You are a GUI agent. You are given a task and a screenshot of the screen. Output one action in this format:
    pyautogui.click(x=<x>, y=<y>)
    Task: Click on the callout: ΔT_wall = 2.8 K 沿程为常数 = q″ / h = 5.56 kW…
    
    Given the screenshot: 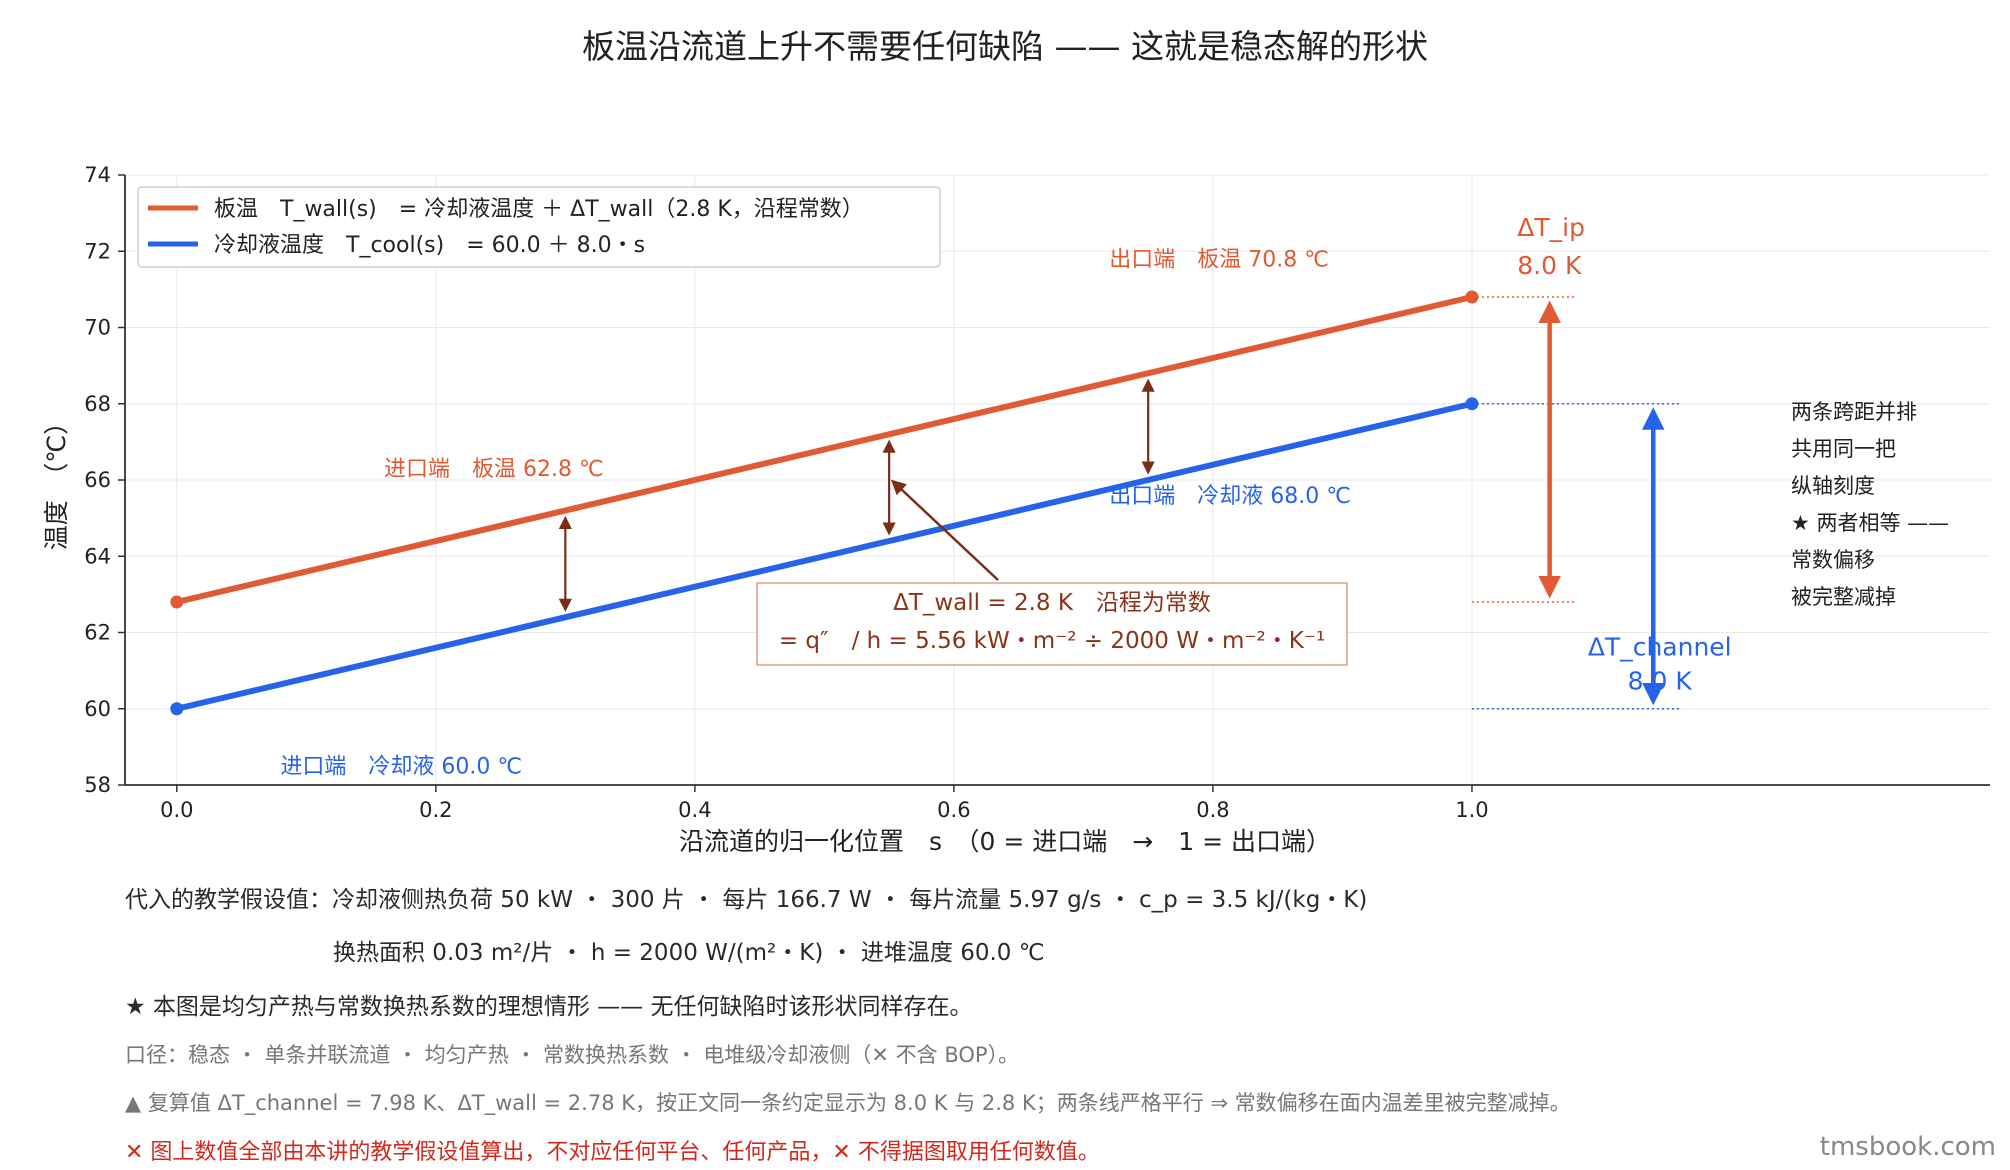 What is the action you would take?
    pyautogui.click(x=1052, y=572)
    